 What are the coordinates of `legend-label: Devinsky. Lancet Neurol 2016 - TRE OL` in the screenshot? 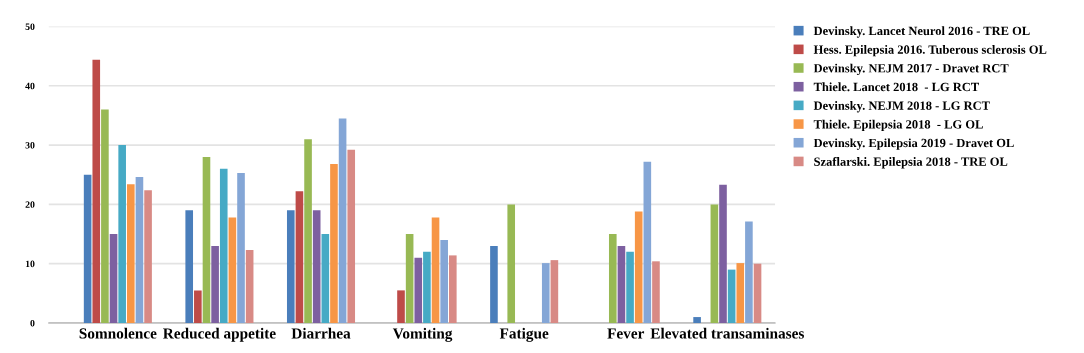 It's located at (921, 32).